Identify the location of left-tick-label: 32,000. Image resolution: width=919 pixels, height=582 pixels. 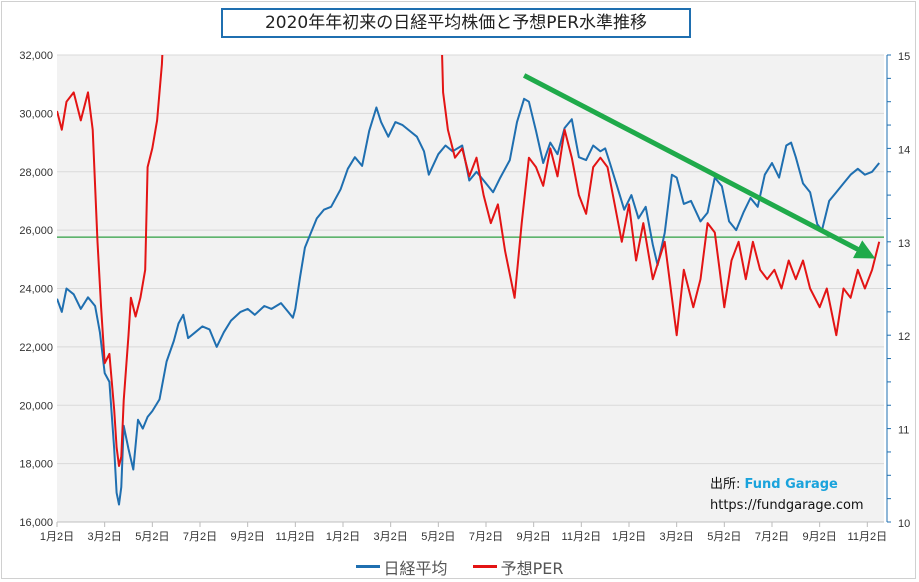
(36, 56).